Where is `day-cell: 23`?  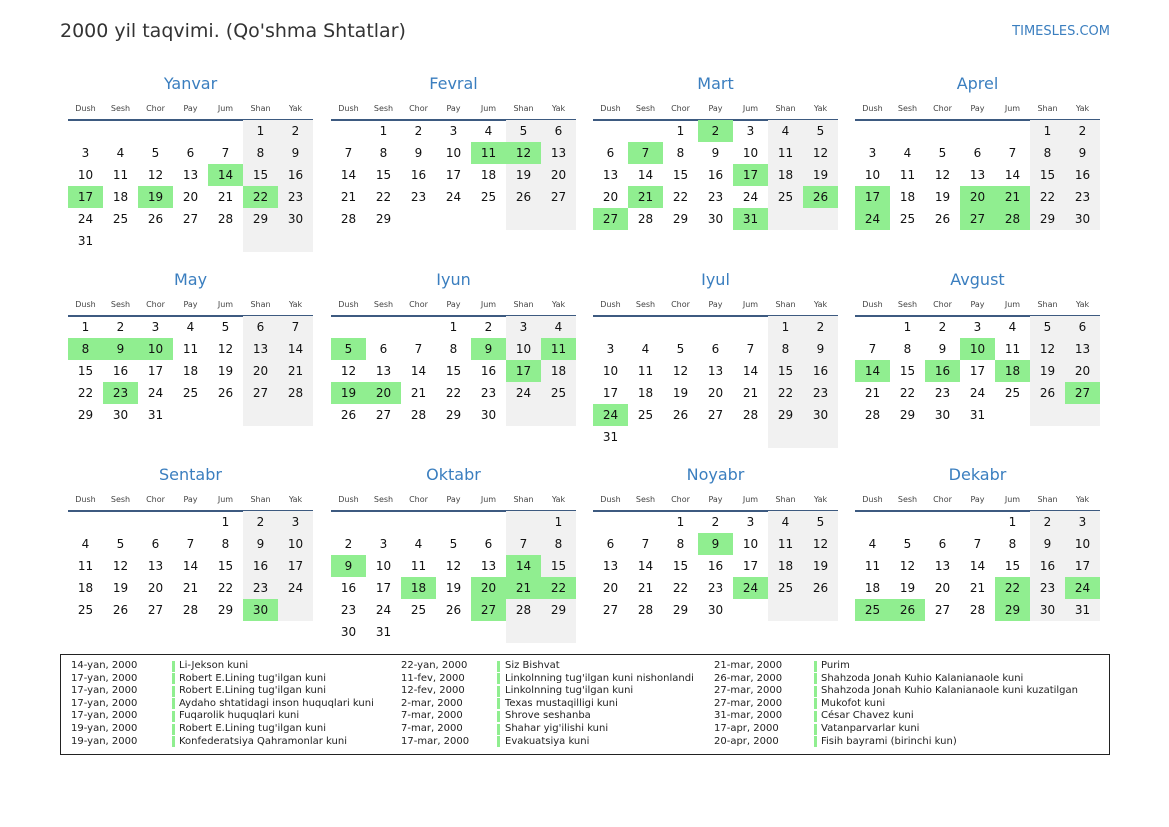 day-cell: 23 is located at coordinates (488, 393).